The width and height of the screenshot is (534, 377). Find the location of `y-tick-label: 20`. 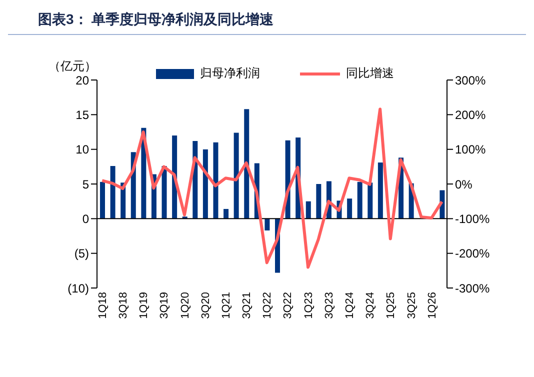

y-tick-label: 20 is located at coordinates (83, 80).